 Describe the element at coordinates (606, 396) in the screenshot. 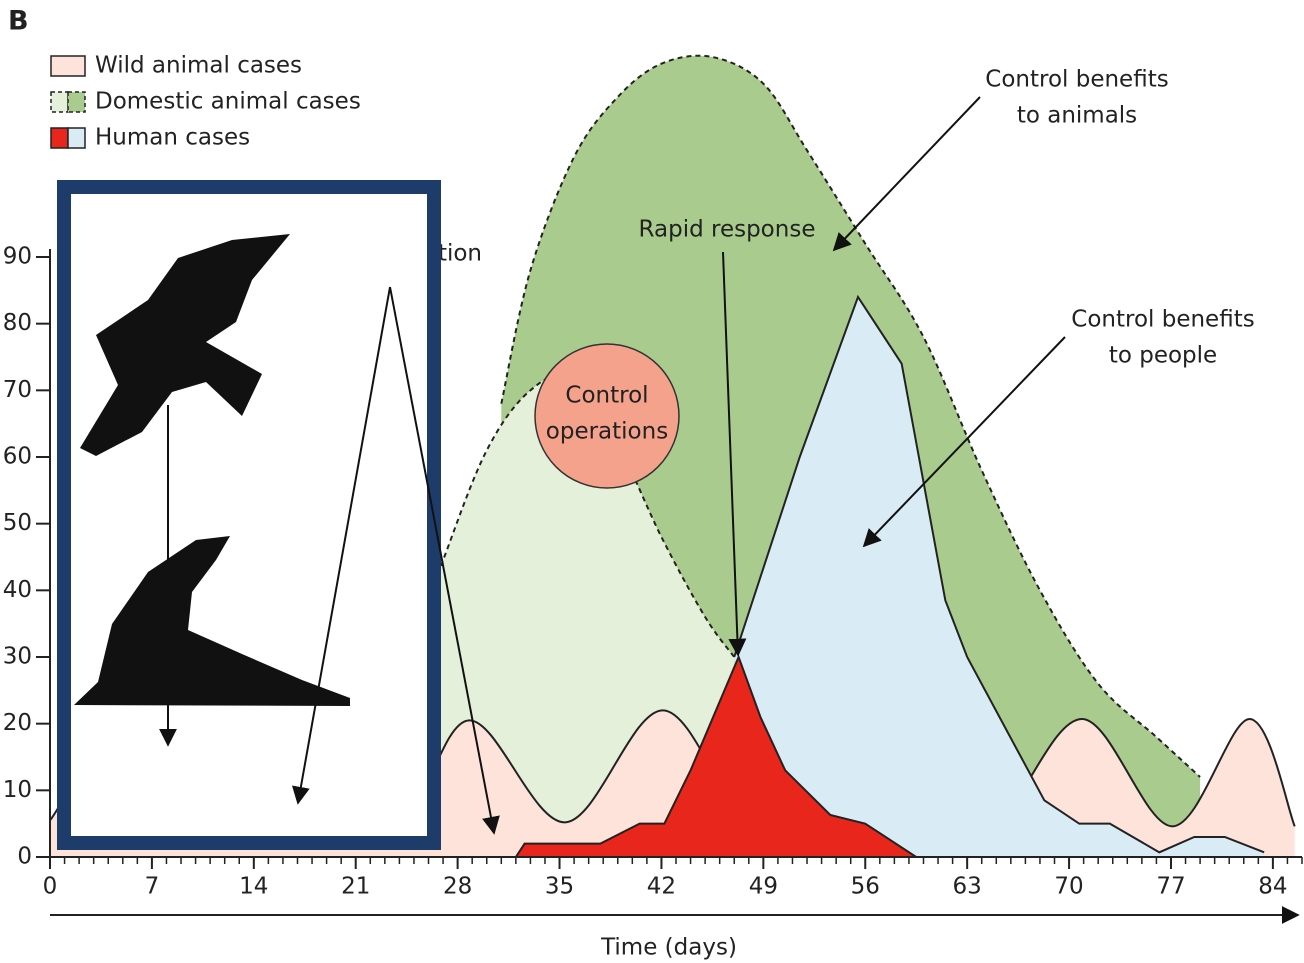

I see `annotation: Control` at that location.